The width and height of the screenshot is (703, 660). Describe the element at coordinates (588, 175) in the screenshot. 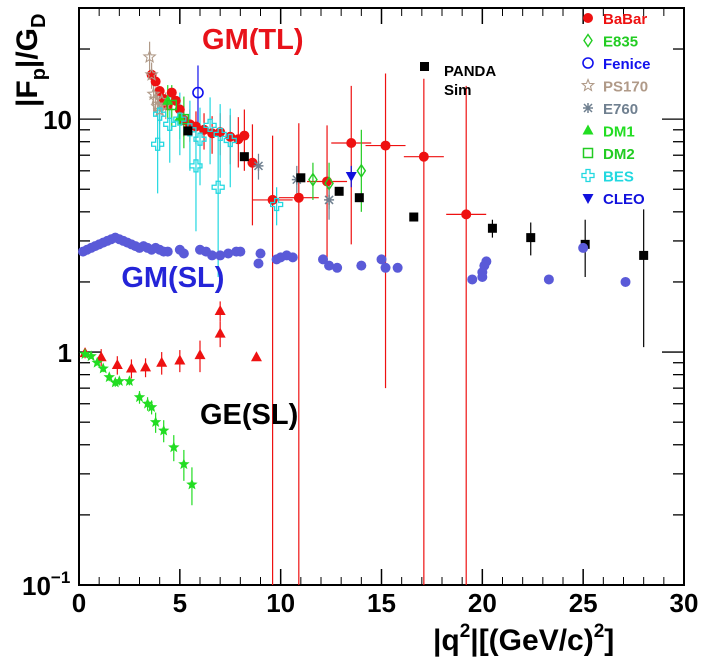

I see `legend-bes-marker` at that location.